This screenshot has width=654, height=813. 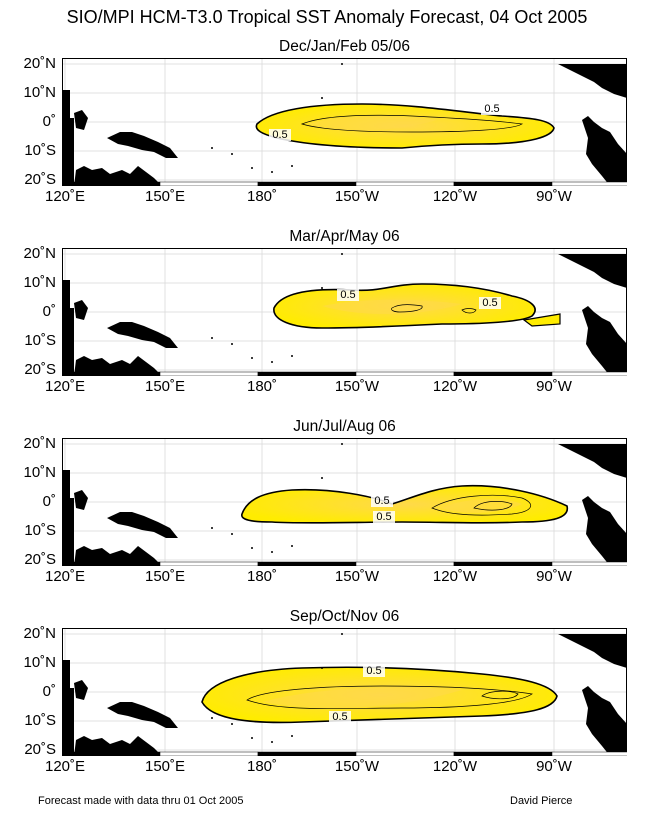 I want to click on footer-author: David Pierce, so click(x=541, y=801).